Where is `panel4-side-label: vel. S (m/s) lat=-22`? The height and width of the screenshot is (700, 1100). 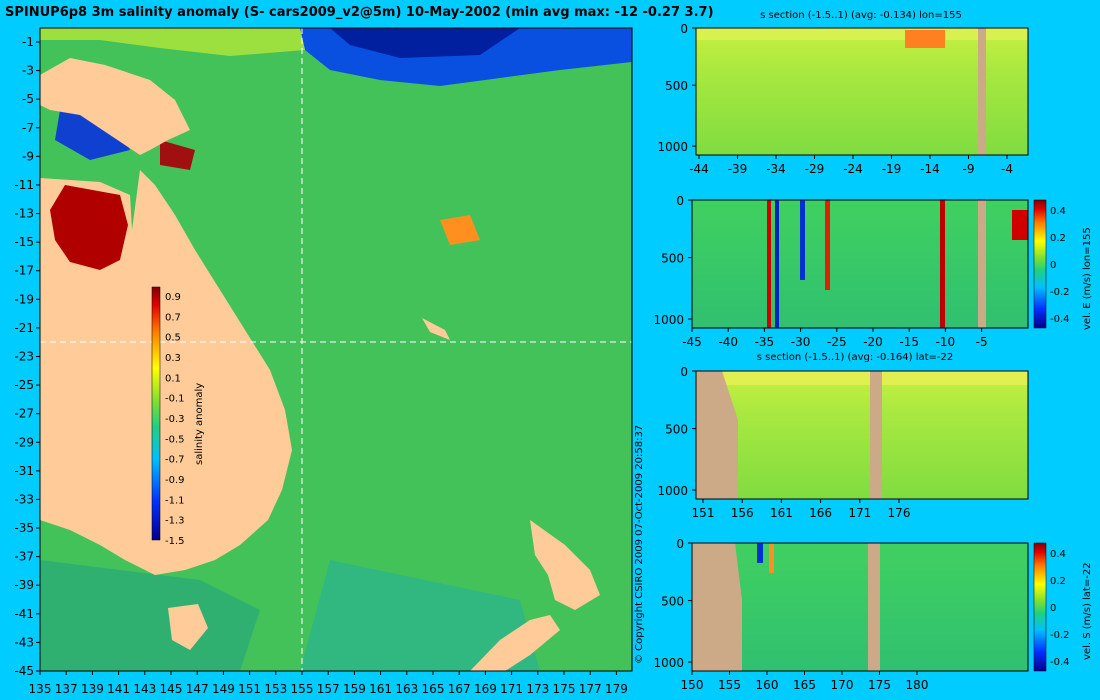
panel4-side-label: vel. S (m/s) lat=-22 is located at coordinates (1087, 611).